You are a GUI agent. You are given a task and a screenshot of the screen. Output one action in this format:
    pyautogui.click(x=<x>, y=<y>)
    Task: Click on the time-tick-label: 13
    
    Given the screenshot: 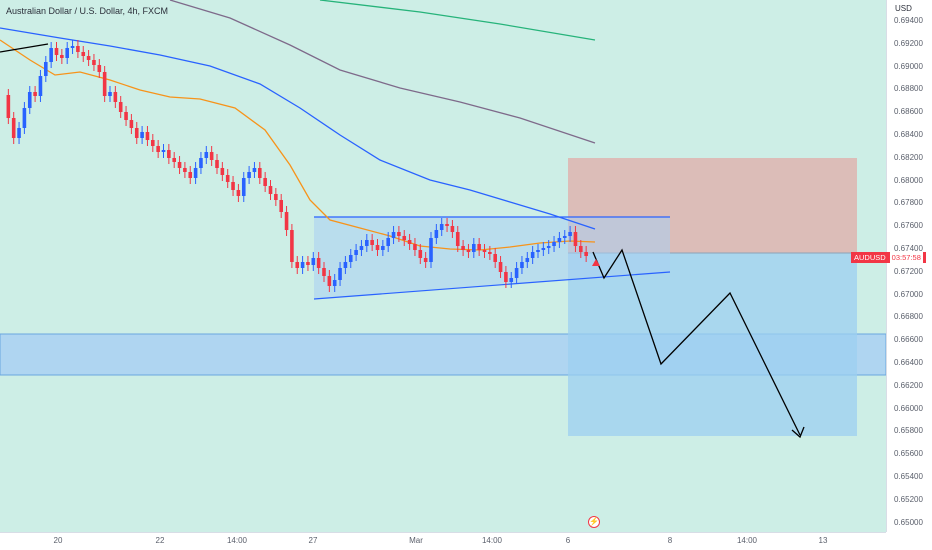 What is the action you would take?
    pyautogui.click(x=823, y=540)
    